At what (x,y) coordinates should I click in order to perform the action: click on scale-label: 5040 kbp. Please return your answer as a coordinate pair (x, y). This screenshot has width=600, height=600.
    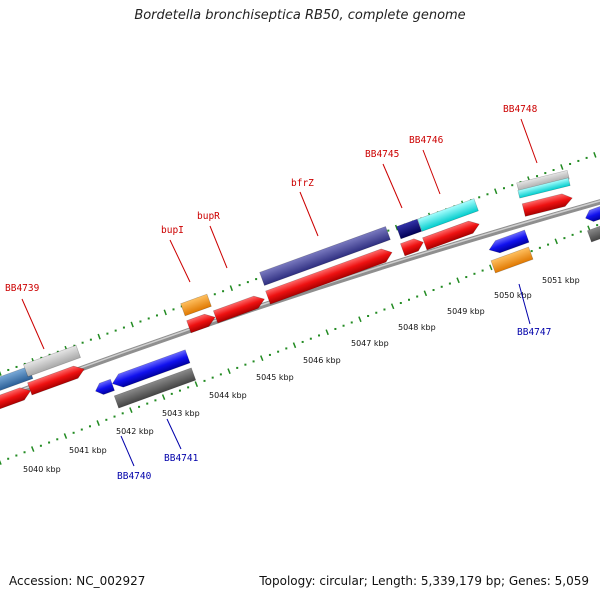
    Looking at the image, I should click on (42, 469).